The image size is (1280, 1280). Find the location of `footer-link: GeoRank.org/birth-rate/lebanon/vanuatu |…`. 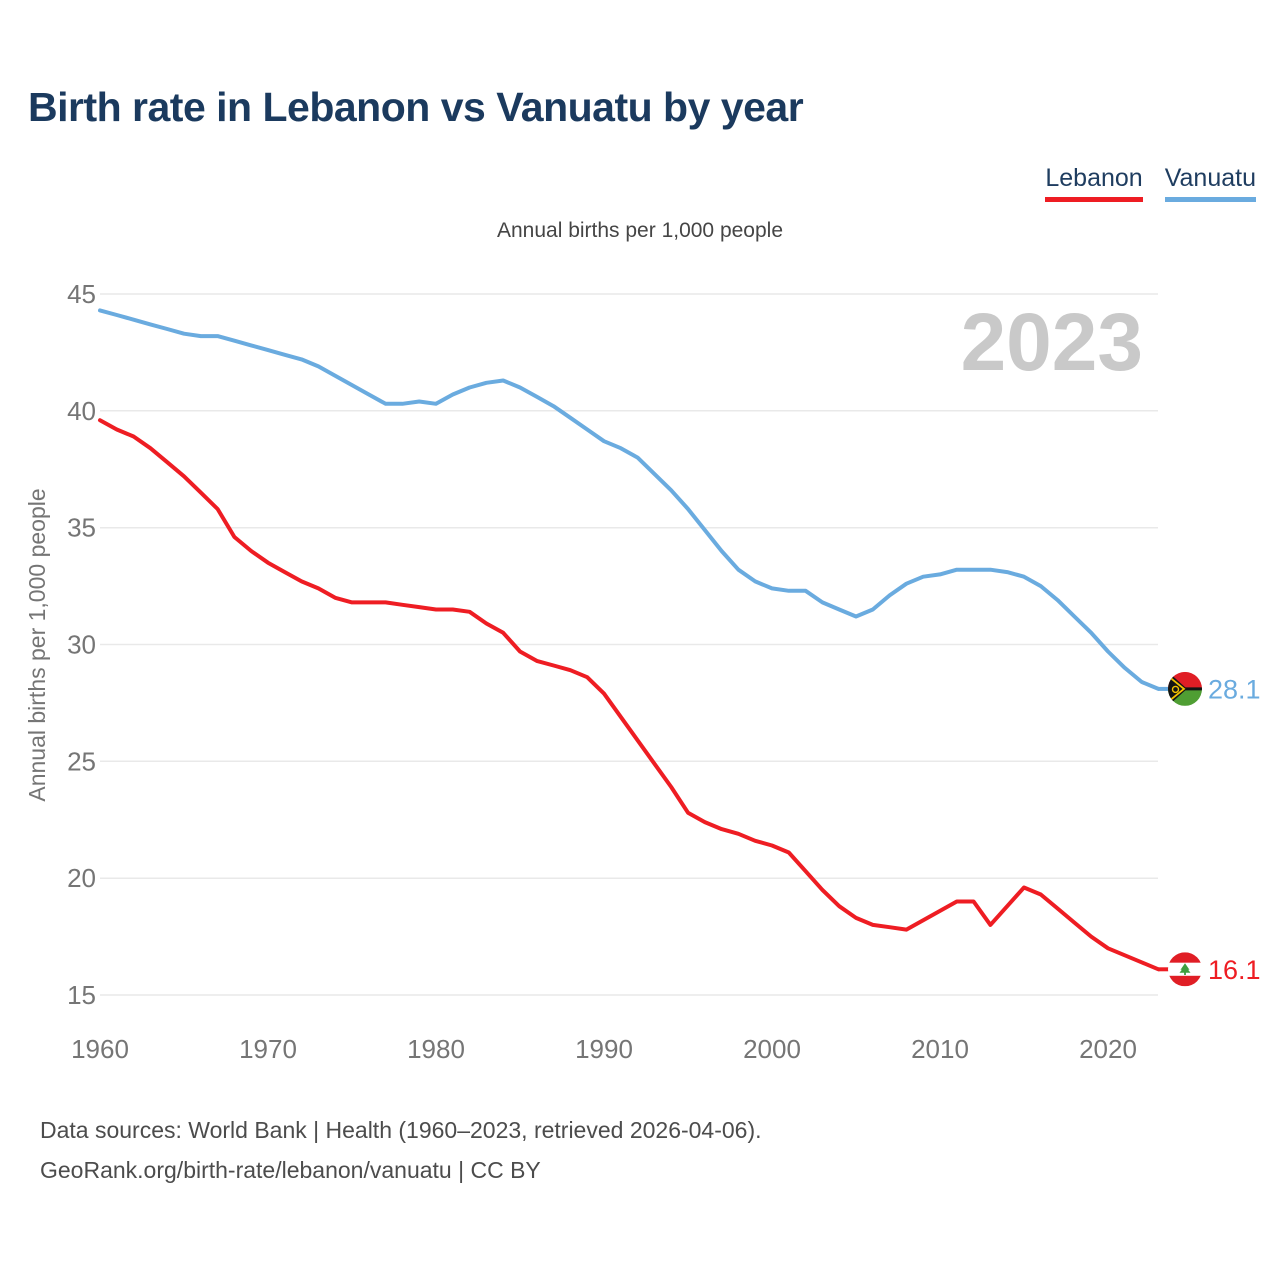

footer-link: GeoRank.org/birth-rate/lebanon/vanuatu |… is located at coordinates (290, 1170).